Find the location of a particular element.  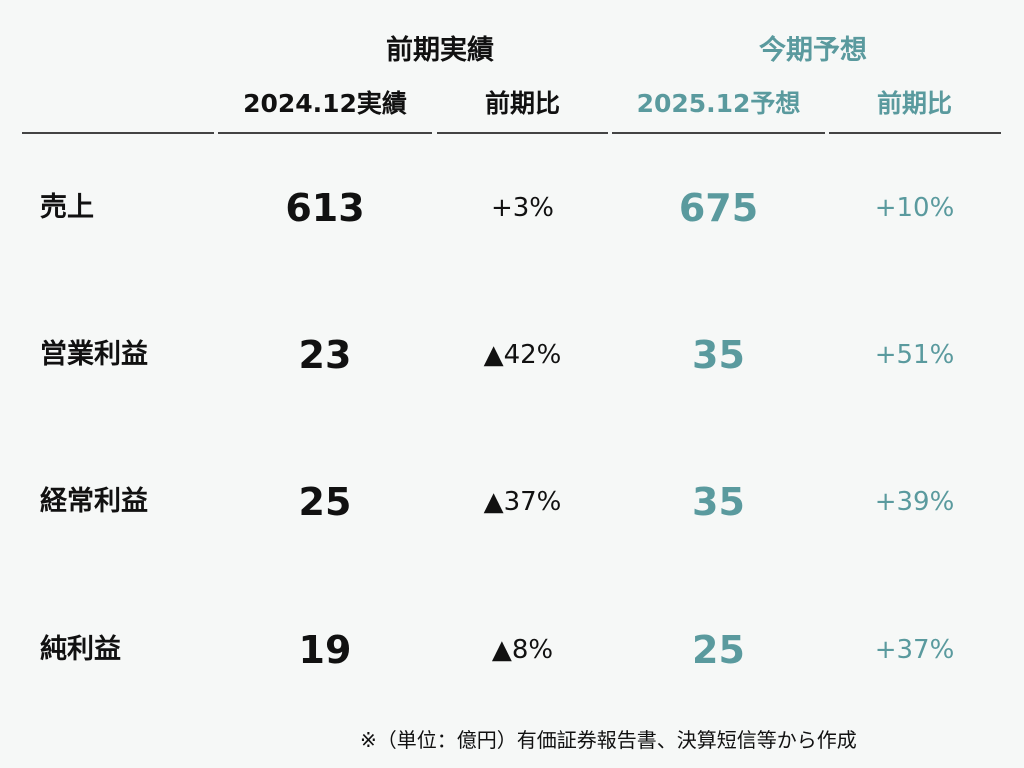

forecast-yoy: +37% is located at coordinates (914, 650).